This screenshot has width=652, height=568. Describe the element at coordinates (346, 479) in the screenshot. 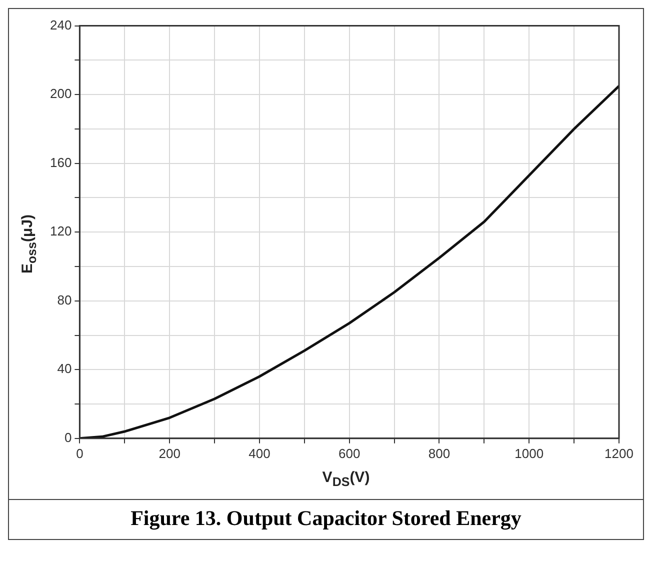

I see `x-axis-title: V$_{DS}$(V)` at that location.